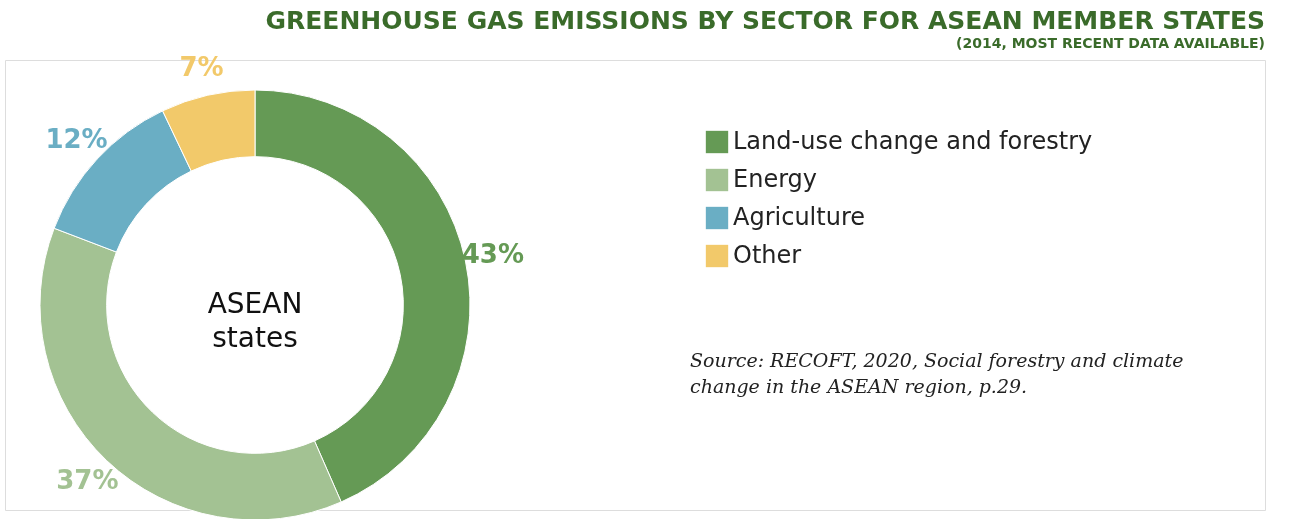  I want to click on legend-label: Agriculture, so click(799, 217).